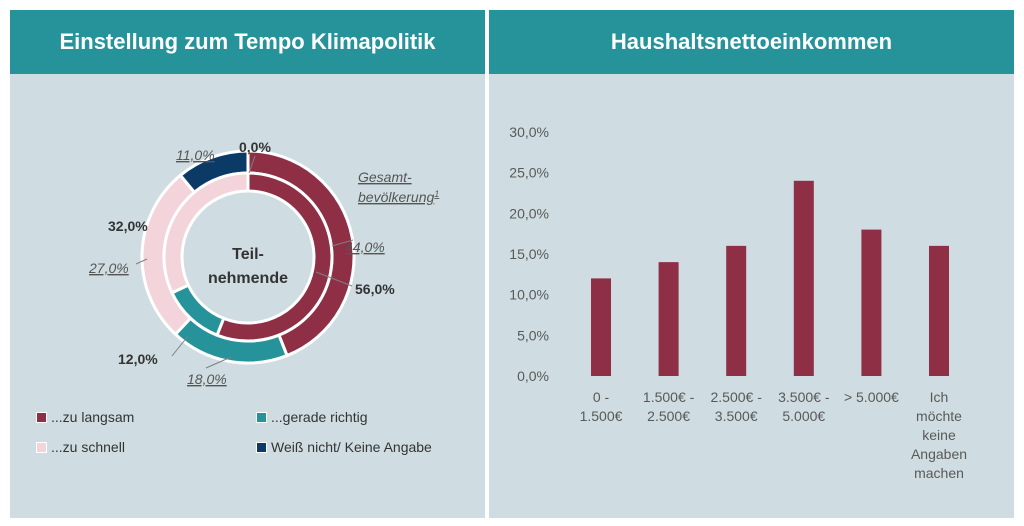 The height and width of the screenshot is (526, 1024). What do you see at coordinates (128, 226) in the screenshot?
I see `label-inner-zu-schnell: 32,0%` at bounding box center [128, 226].